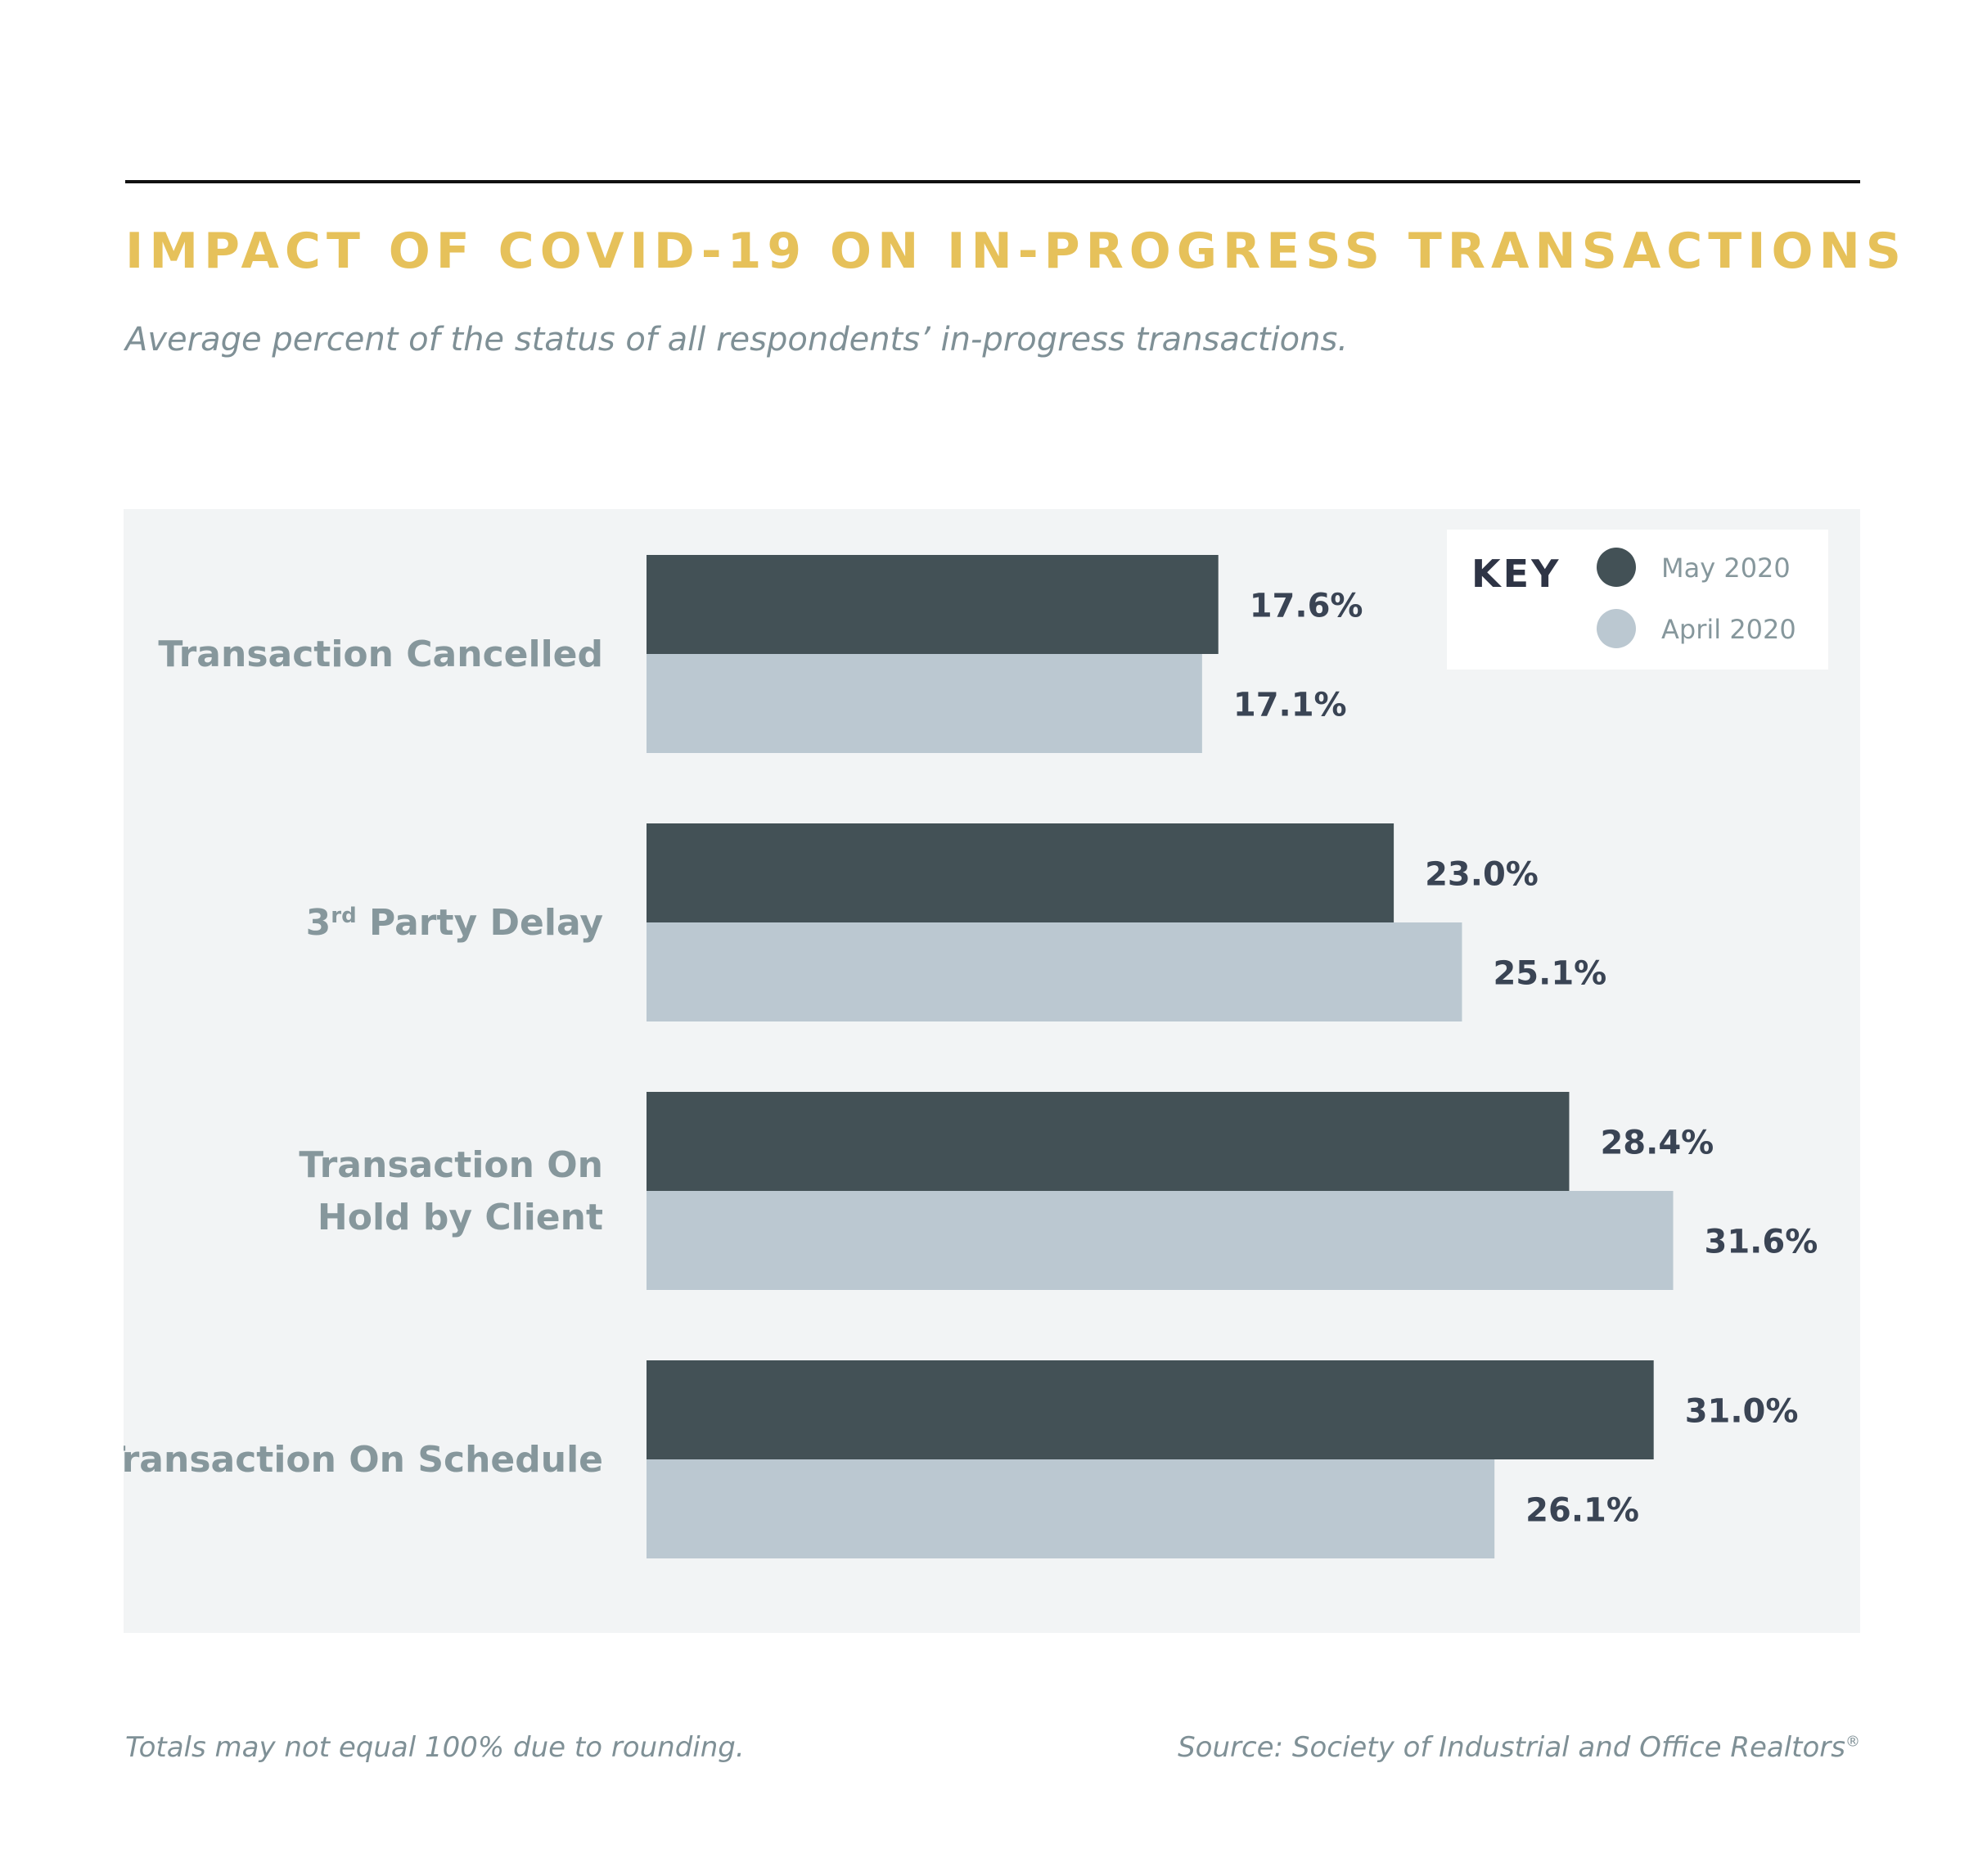  I want to click on value-label-april-2: 31.6%, so click(1761, 1242).